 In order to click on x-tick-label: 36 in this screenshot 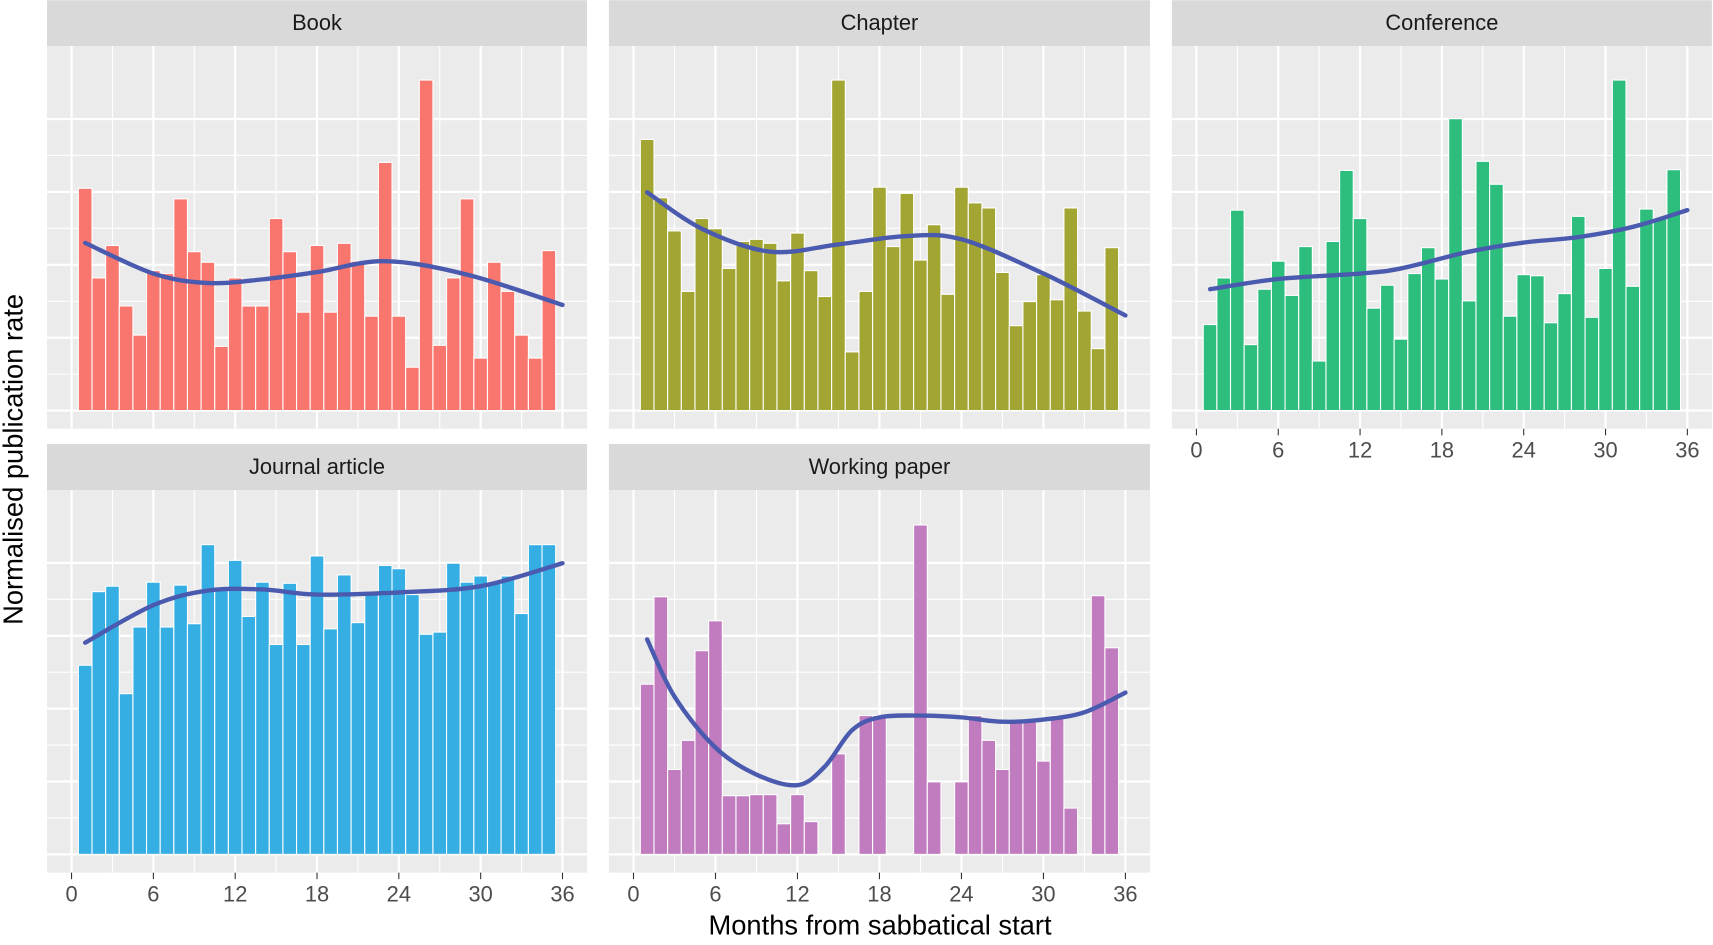, I will do `click(1125, 893)`.